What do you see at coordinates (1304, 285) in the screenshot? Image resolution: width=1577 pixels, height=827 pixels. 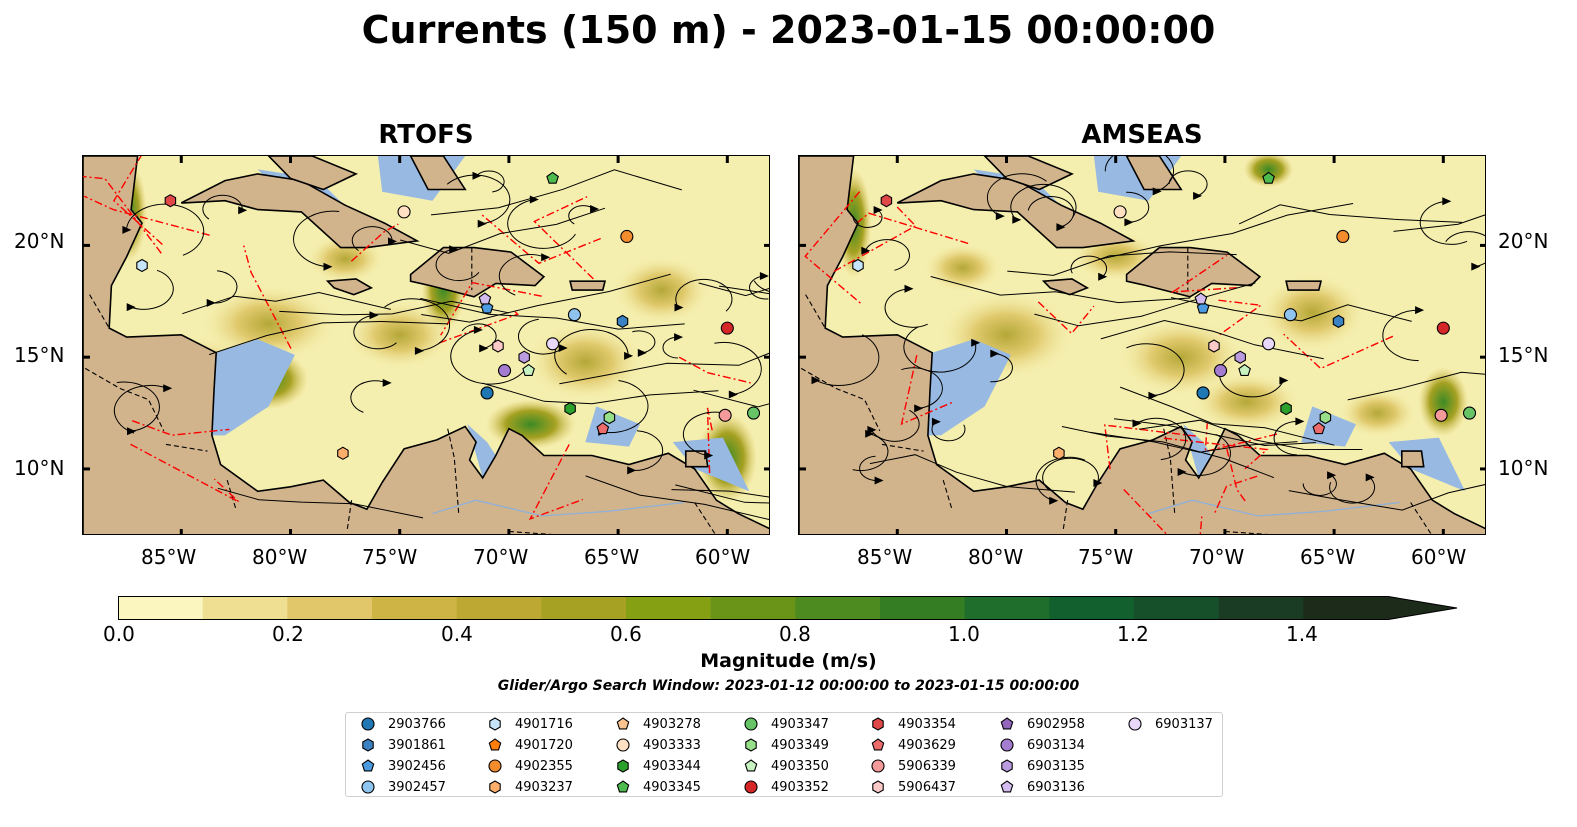 I see `land-mass` at bounding box center [1304, 285].